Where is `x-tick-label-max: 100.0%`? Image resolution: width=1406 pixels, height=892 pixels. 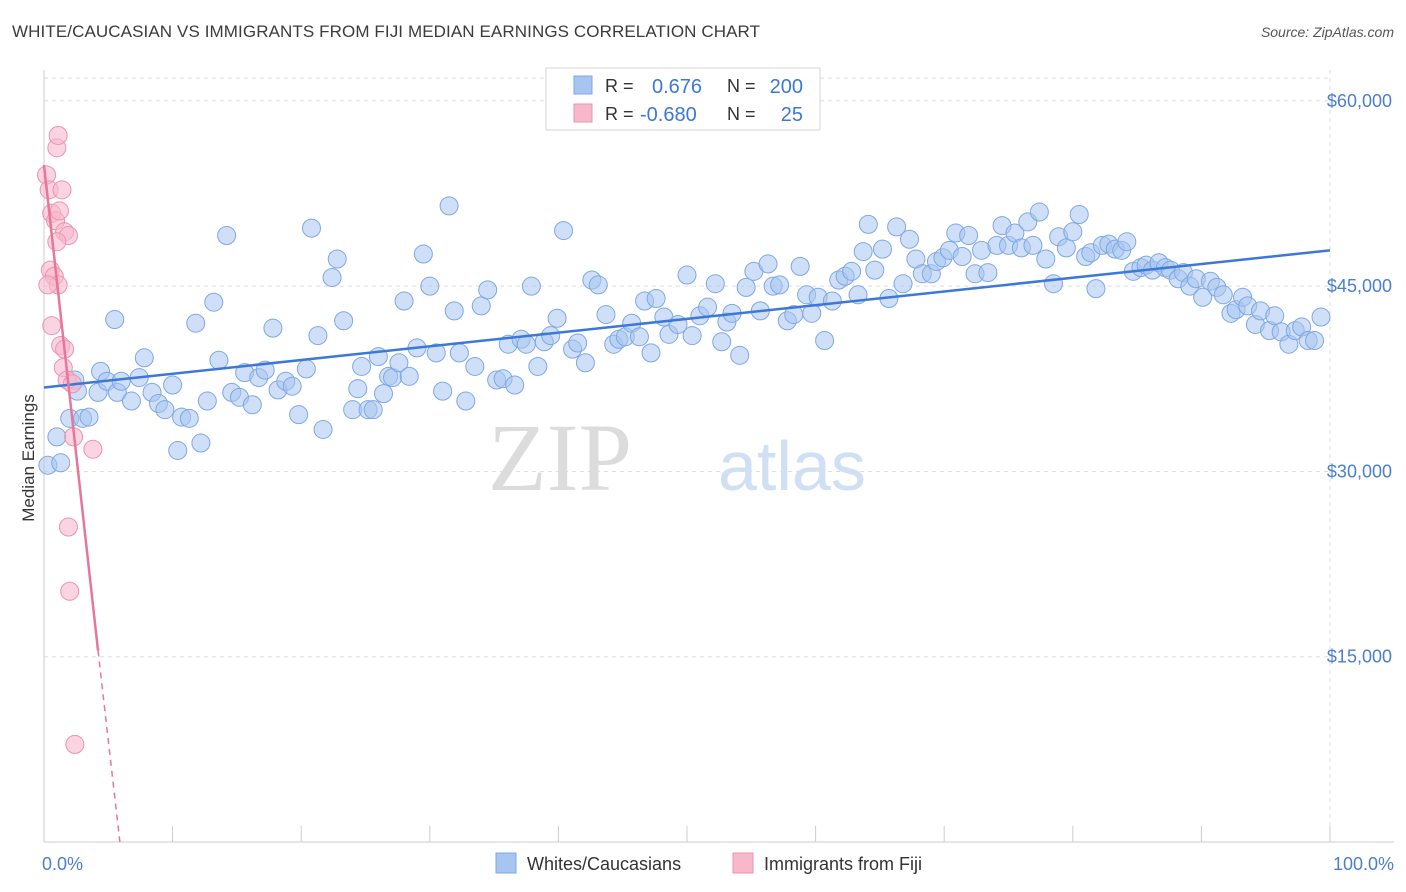
x-tick-label-max: 100.0% is located at coordinates (1363, 864).